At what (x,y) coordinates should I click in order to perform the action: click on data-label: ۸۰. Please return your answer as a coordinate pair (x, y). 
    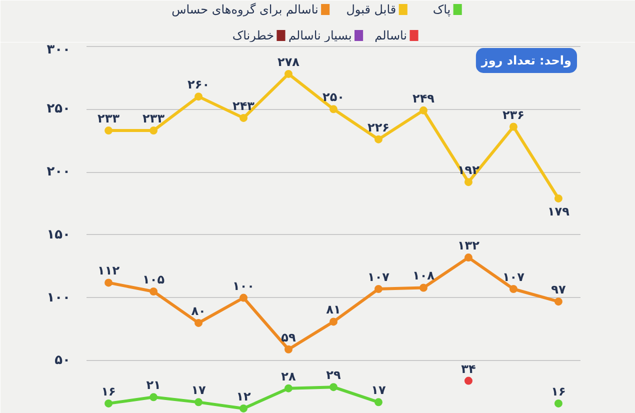
    Looking at the image, I should click on (198, 311).